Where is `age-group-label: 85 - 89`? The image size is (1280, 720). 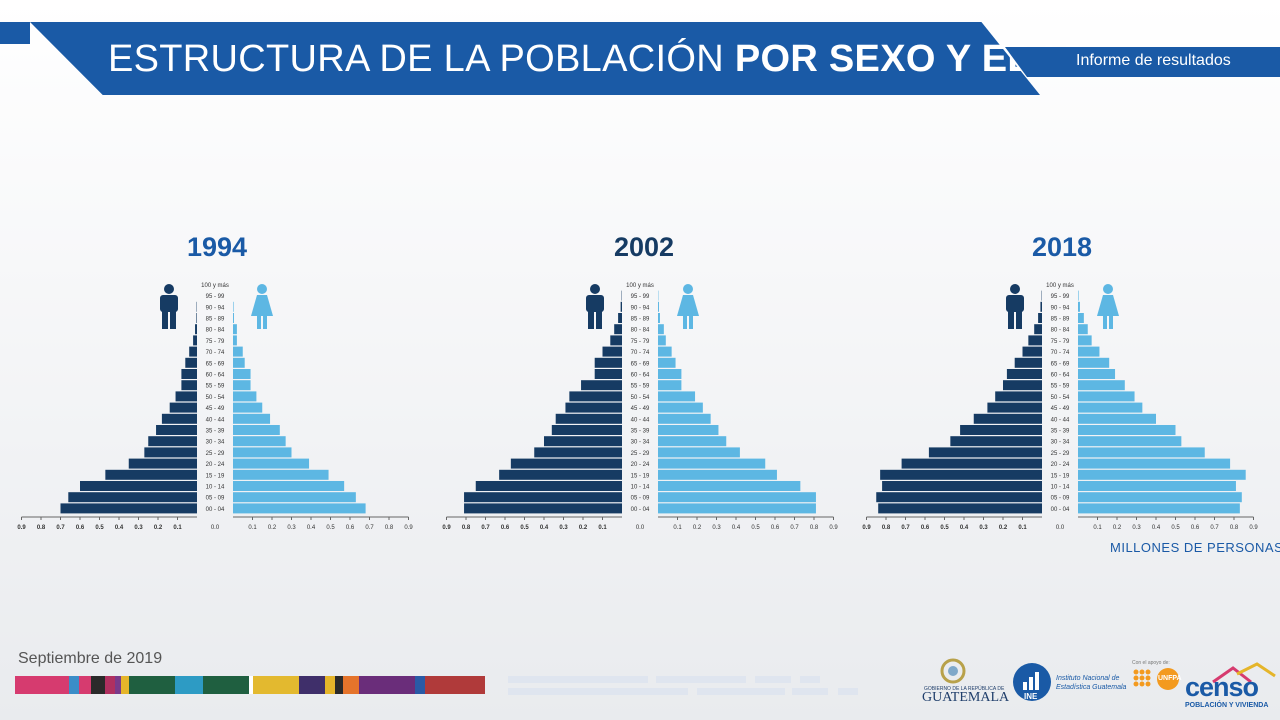
age-group-label: 85 - 89 is located at coordinates (1060, 320).